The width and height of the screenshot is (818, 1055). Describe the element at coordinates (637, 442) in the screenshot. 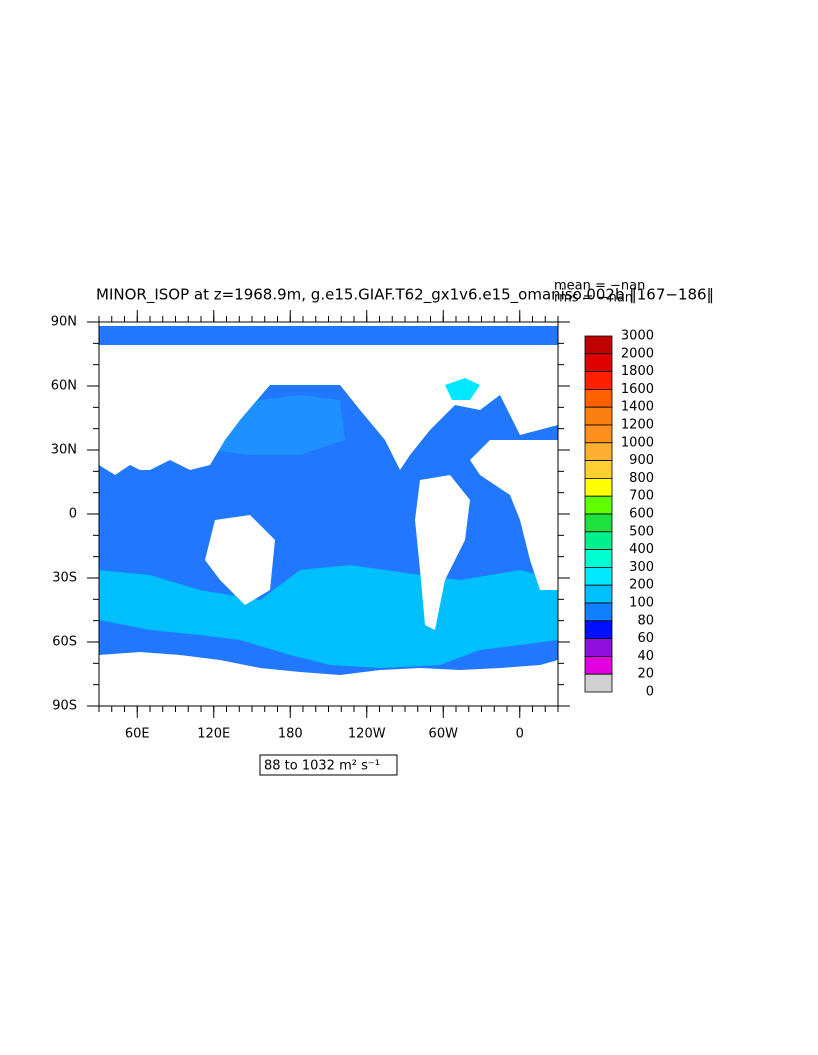

I see `colorbar-label: 1000` at that location.